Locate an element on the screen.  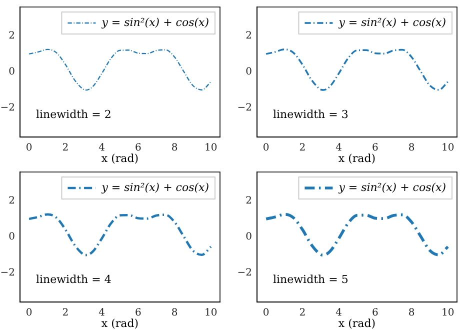
annotation: linewidth = 5 is located at coordinates (310, 279).